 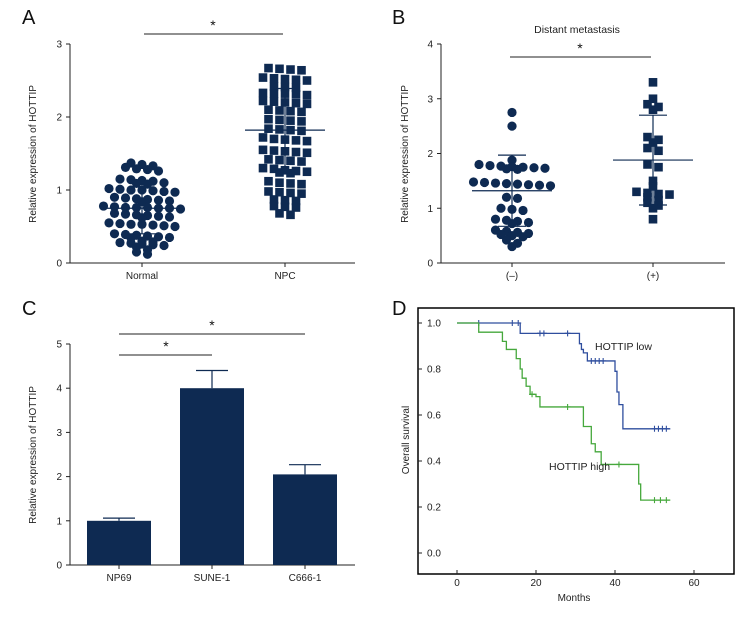 I want to click on panel-letter-a: A, so click(x=29, y=18).